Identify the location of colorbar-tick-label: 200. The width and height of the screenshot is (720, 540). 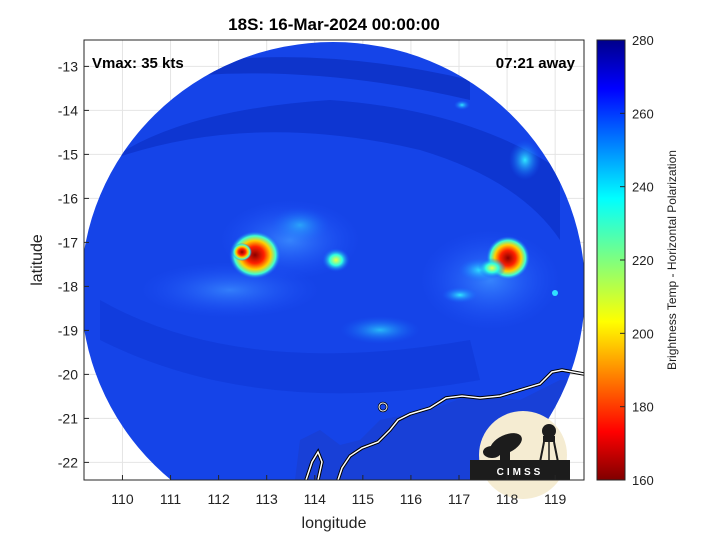
(643, 333).